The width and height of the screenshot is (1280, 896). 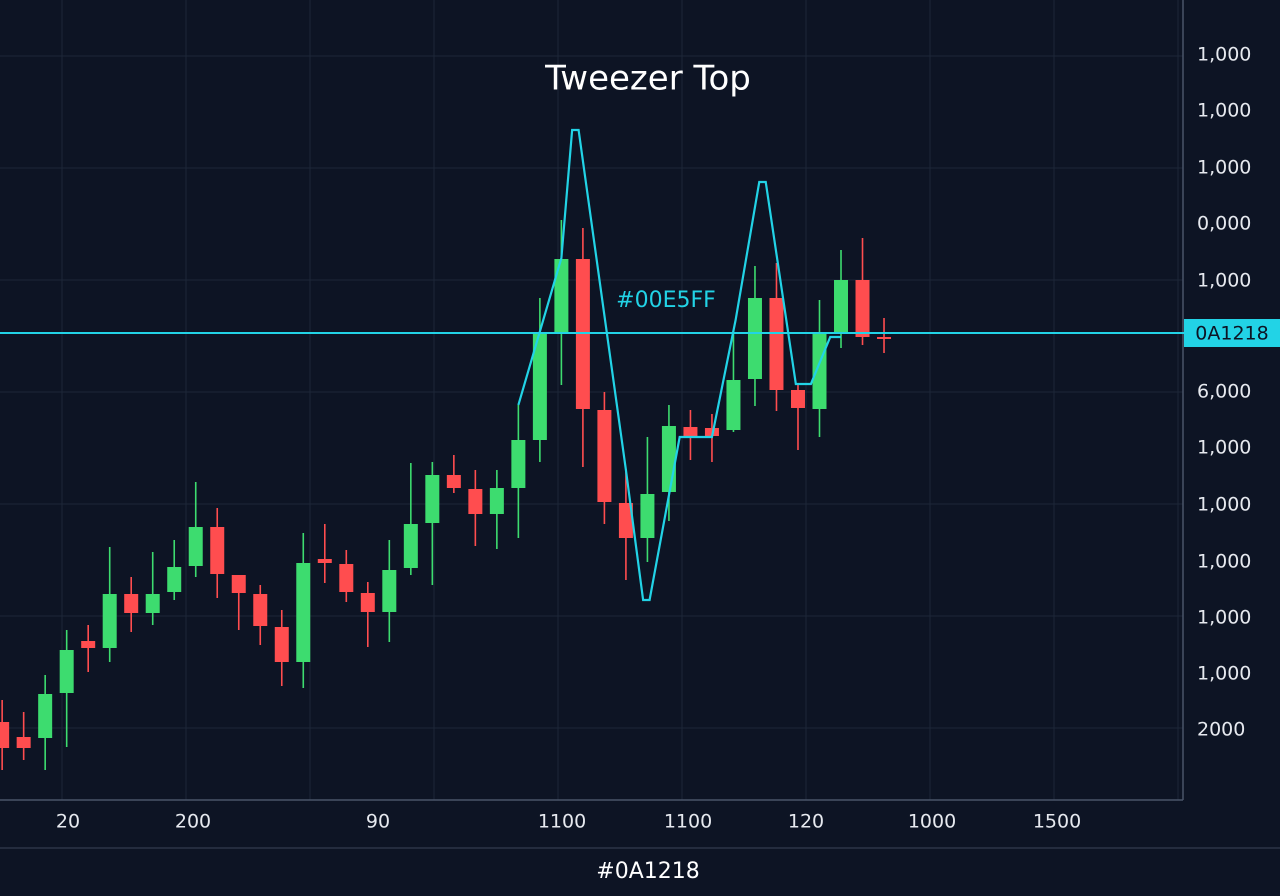 I want to click on level-label-box, so click(x=1232, y=333).